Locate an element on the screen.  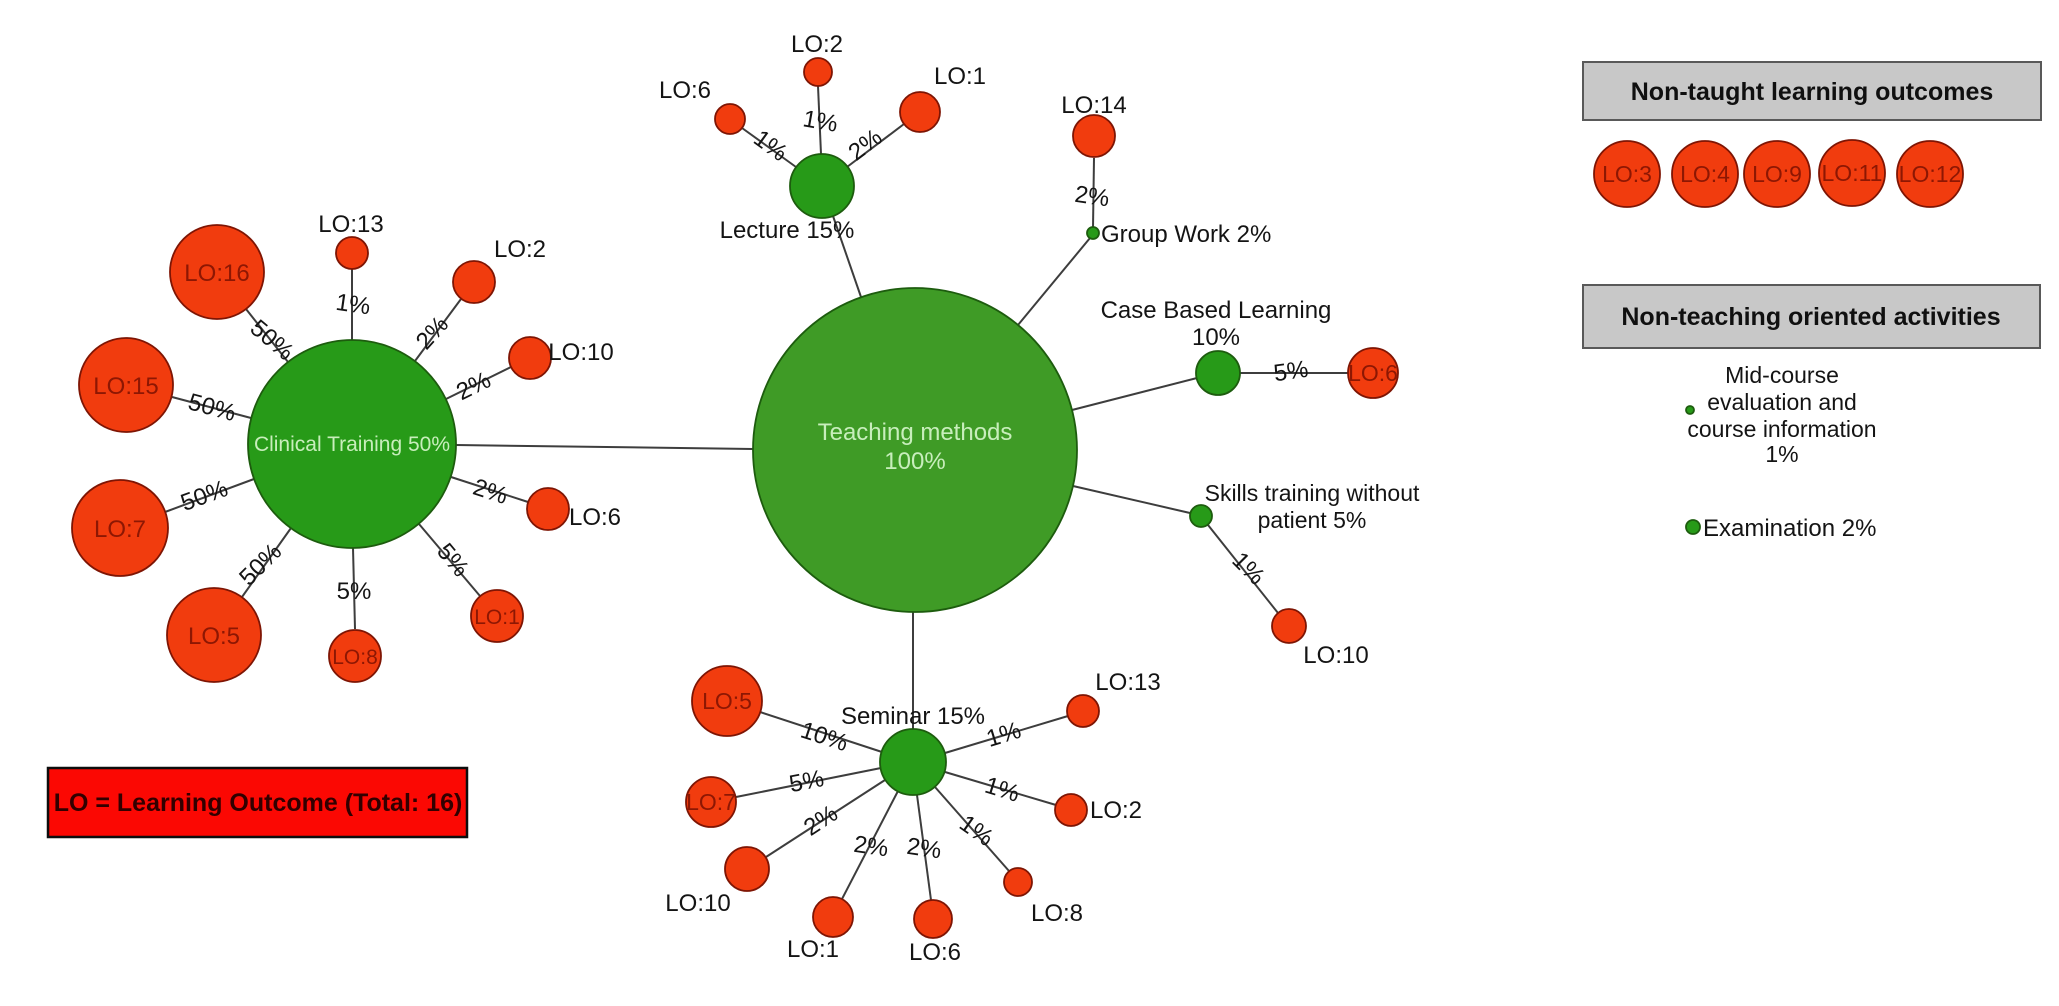
lecture-cluster: Lecture 15% LO:6 LO:2 LO:1 1% 1% 2% is located at coordinates (822, 137).